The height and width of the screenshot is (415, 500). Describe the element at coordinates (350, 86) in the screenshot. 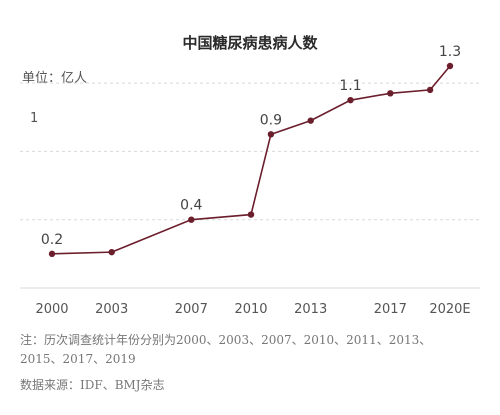

I see `data-label: 1.1` at that location.